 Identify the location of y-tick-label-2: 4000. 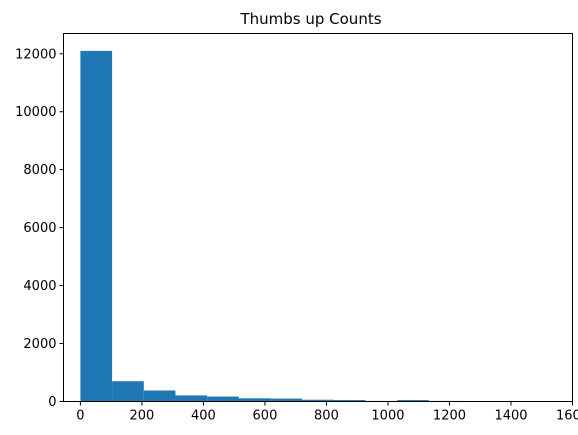
(39, 286).